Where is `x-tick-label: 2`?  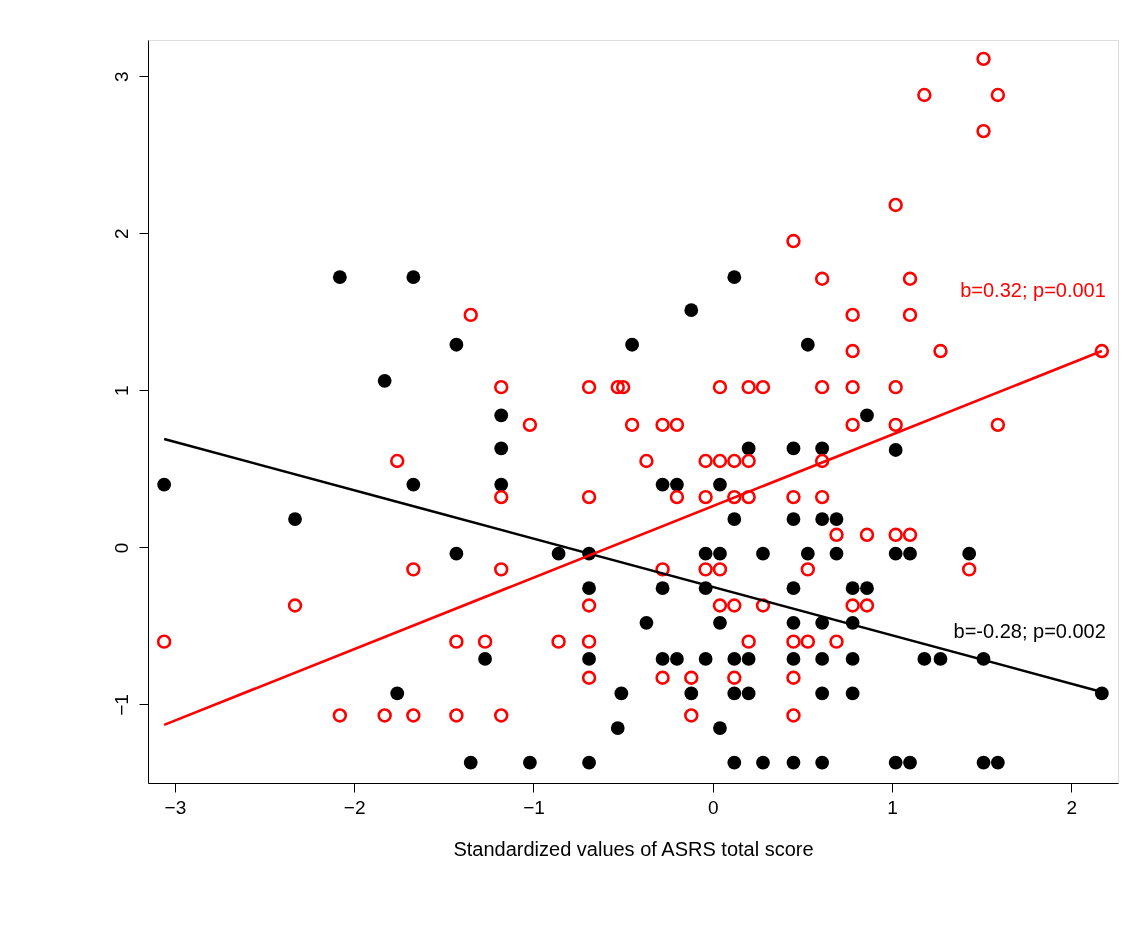
x-tick-label: 2 is located at coordinates (1072, 807).